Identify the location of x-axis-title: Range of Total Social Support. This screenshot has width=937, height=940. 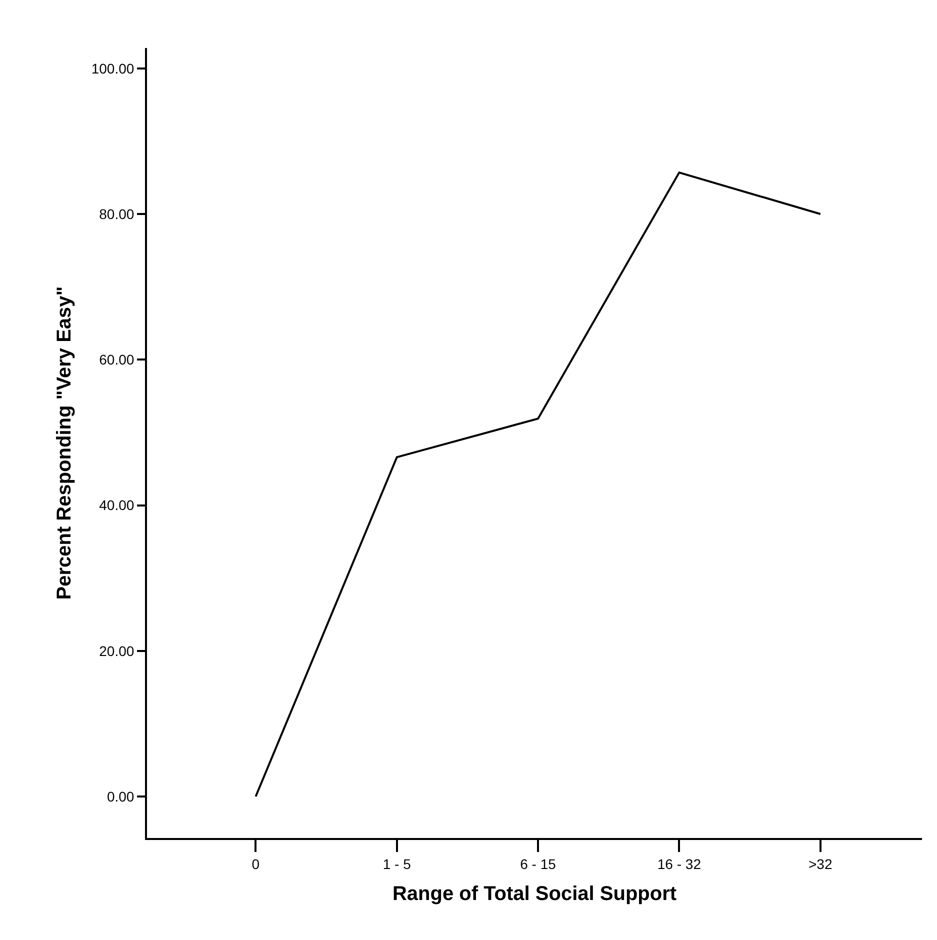
(534, 893).